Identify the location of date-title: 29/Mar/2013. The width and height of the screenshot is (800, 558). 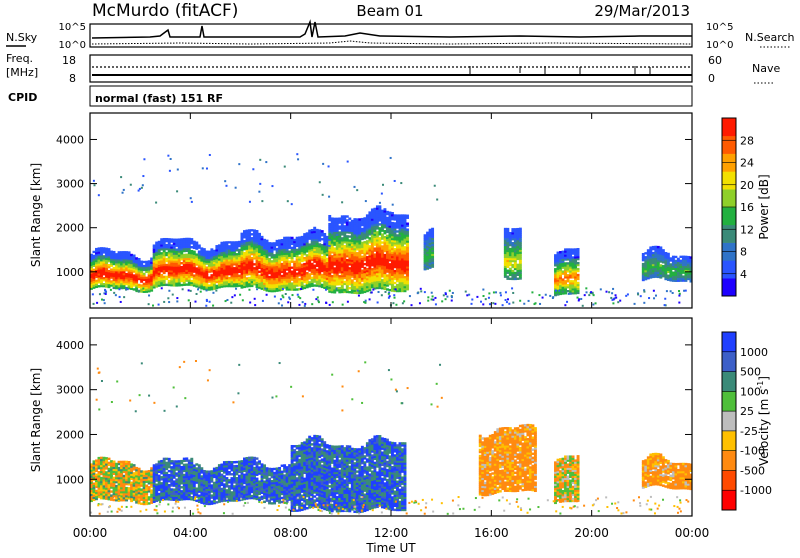
(642, 11).